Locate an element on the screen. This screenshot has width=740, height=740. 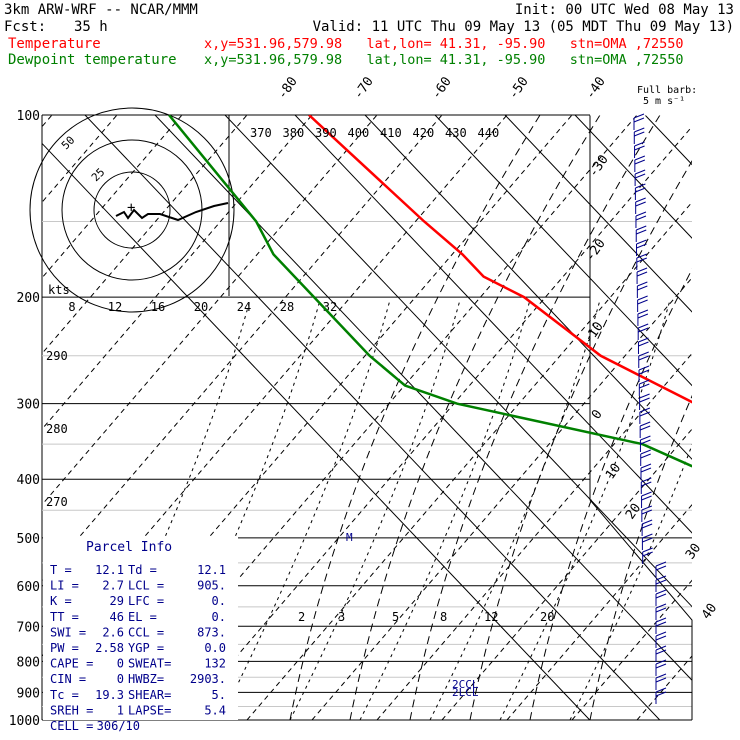
parcel-row-value: 12.1 is located at coordinates (109, 570).